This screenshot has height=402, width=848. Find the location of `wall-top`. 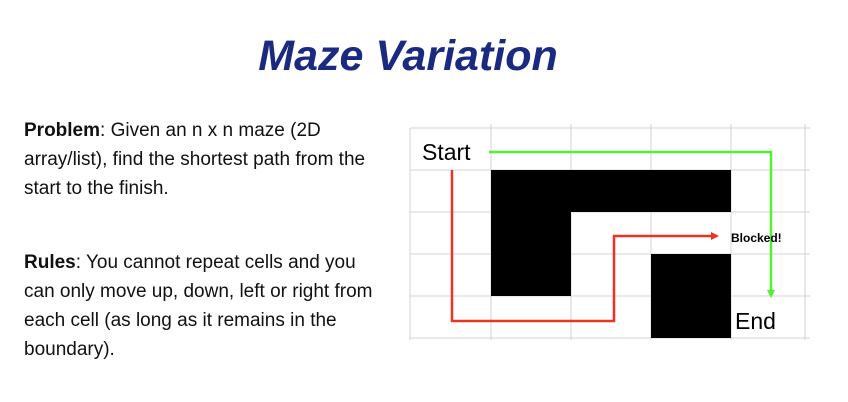

wall-top is located at coordinates (611, 191).